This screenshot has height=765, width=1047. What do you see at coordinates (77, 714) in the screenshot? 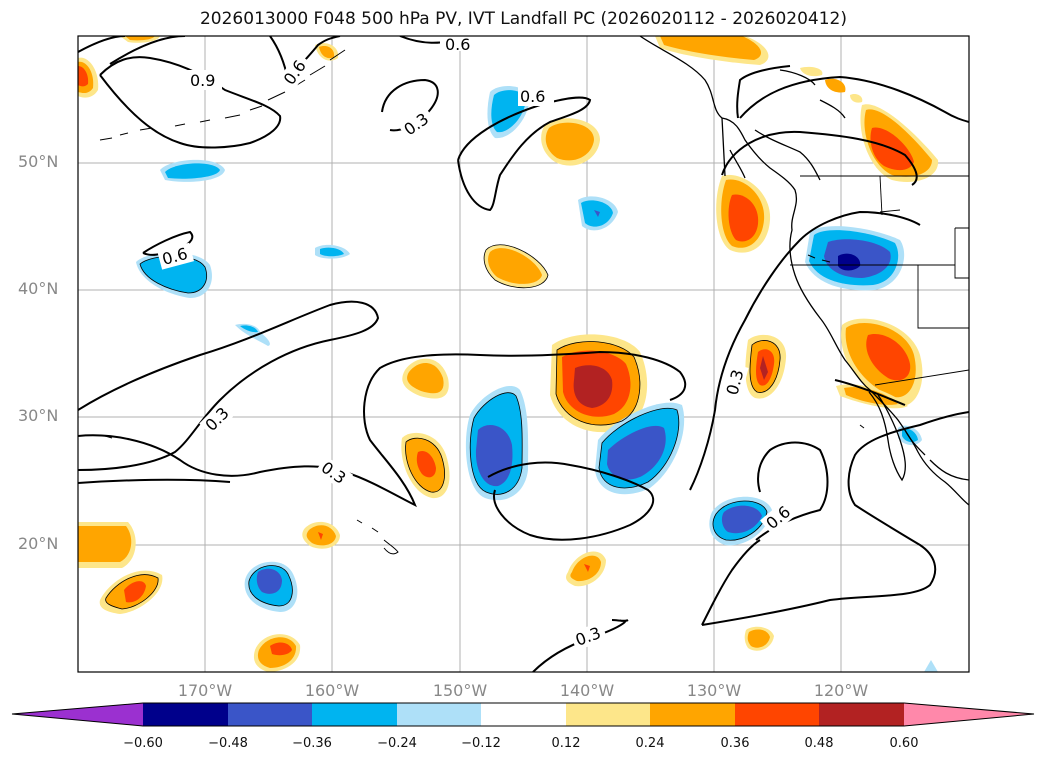
I see `colorbar-extend-low` at bounding box center [77, 714].